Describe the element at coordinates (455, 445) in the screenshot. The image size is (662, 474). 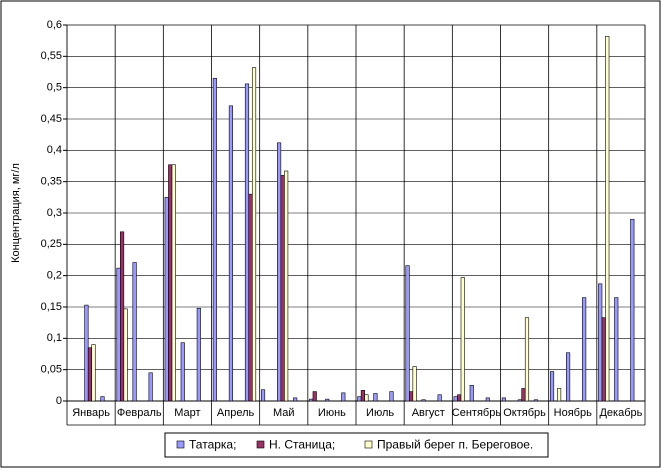
I see `legend-label: Правый берег п. Береговое.` at that location.